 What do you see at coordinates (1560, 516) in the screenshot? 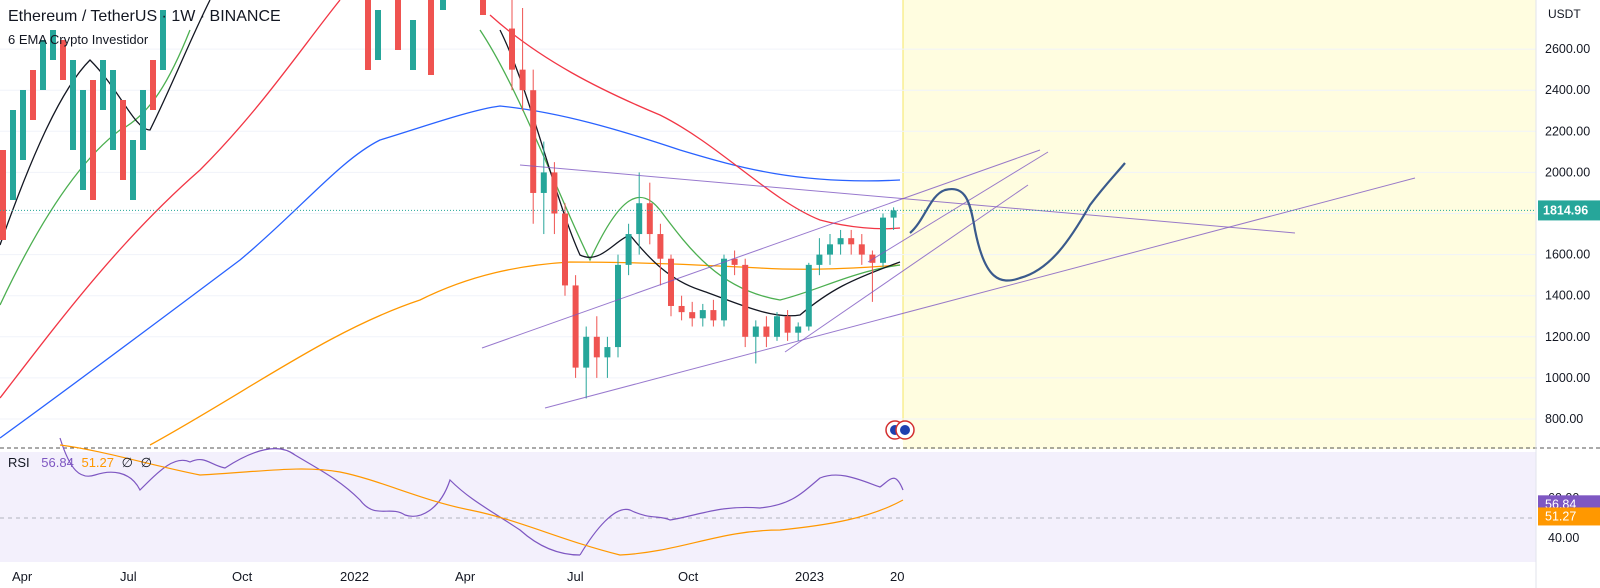
I see `rsi-ma-badge-text: 51.27` at bounding box center [1560, 516].